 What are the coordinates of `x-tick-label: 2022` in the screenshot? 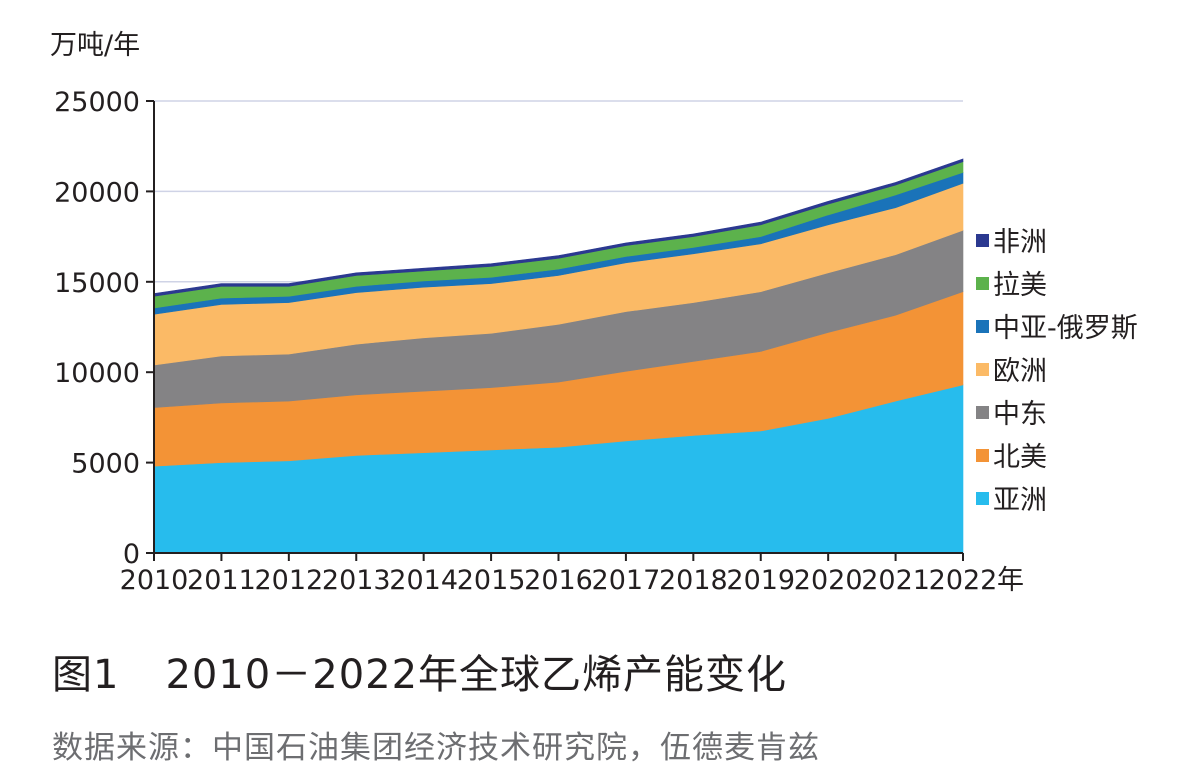 It's located at (963, 580).